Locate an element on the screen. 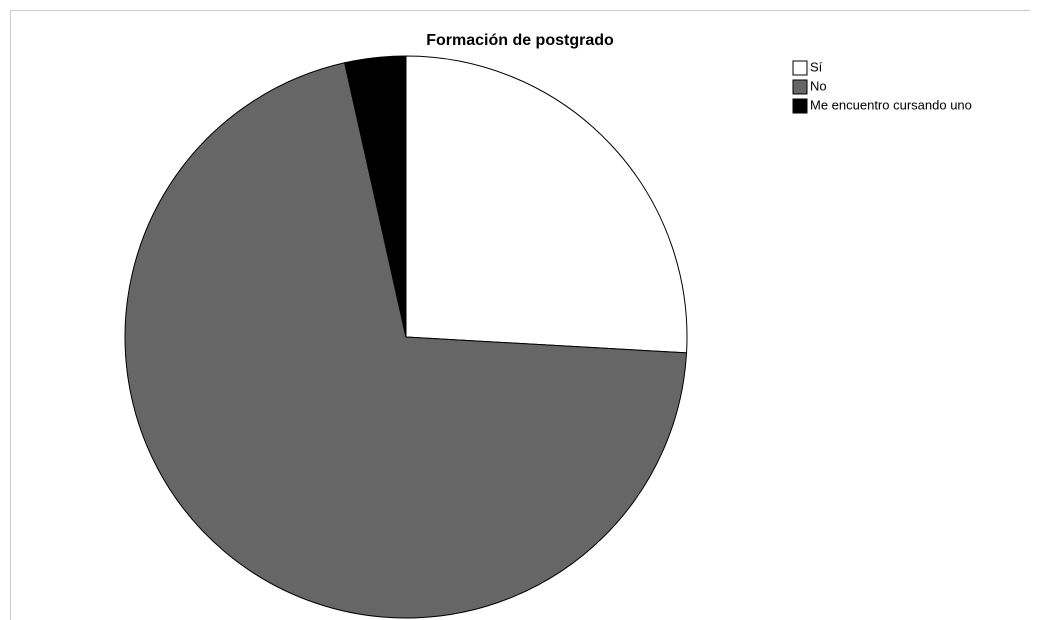 Image resolution: width=1039 pixels, height=620 pixels. legend-label: Me encuentro cursando uno is located at coordinates (891, 104).